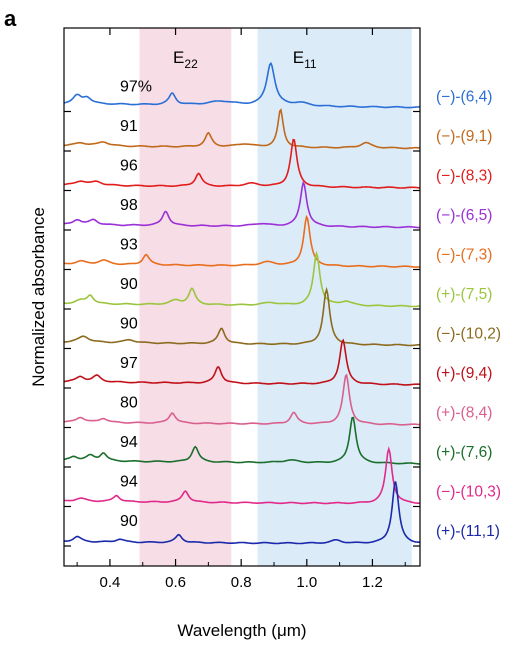  What do you see at coordinates (464, 176) in the screenshot?
I see `series-legend-label: (−)-(8,3)` at bounding box center [464, 176].